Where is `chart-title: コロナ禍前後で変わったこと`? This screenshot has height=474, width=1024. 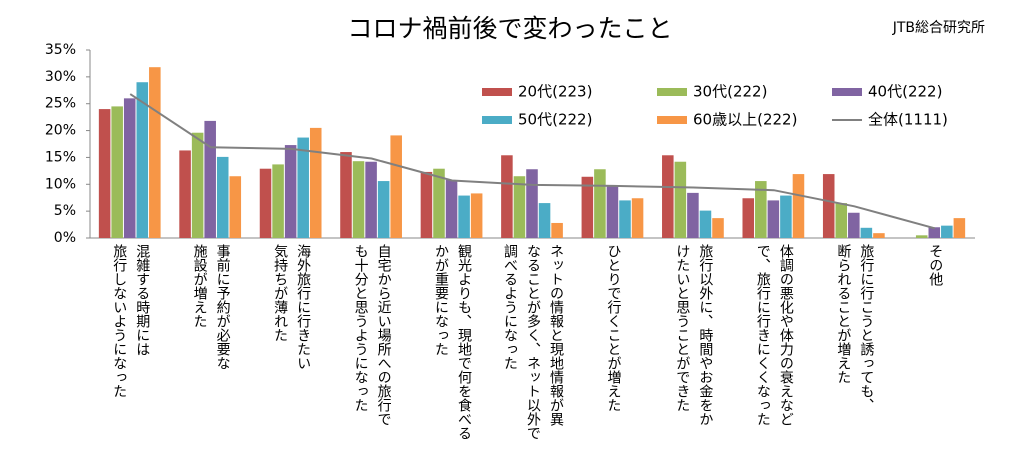 chart-title: コロナ禍前後で変わったこと is located at coordinates (509, 28).